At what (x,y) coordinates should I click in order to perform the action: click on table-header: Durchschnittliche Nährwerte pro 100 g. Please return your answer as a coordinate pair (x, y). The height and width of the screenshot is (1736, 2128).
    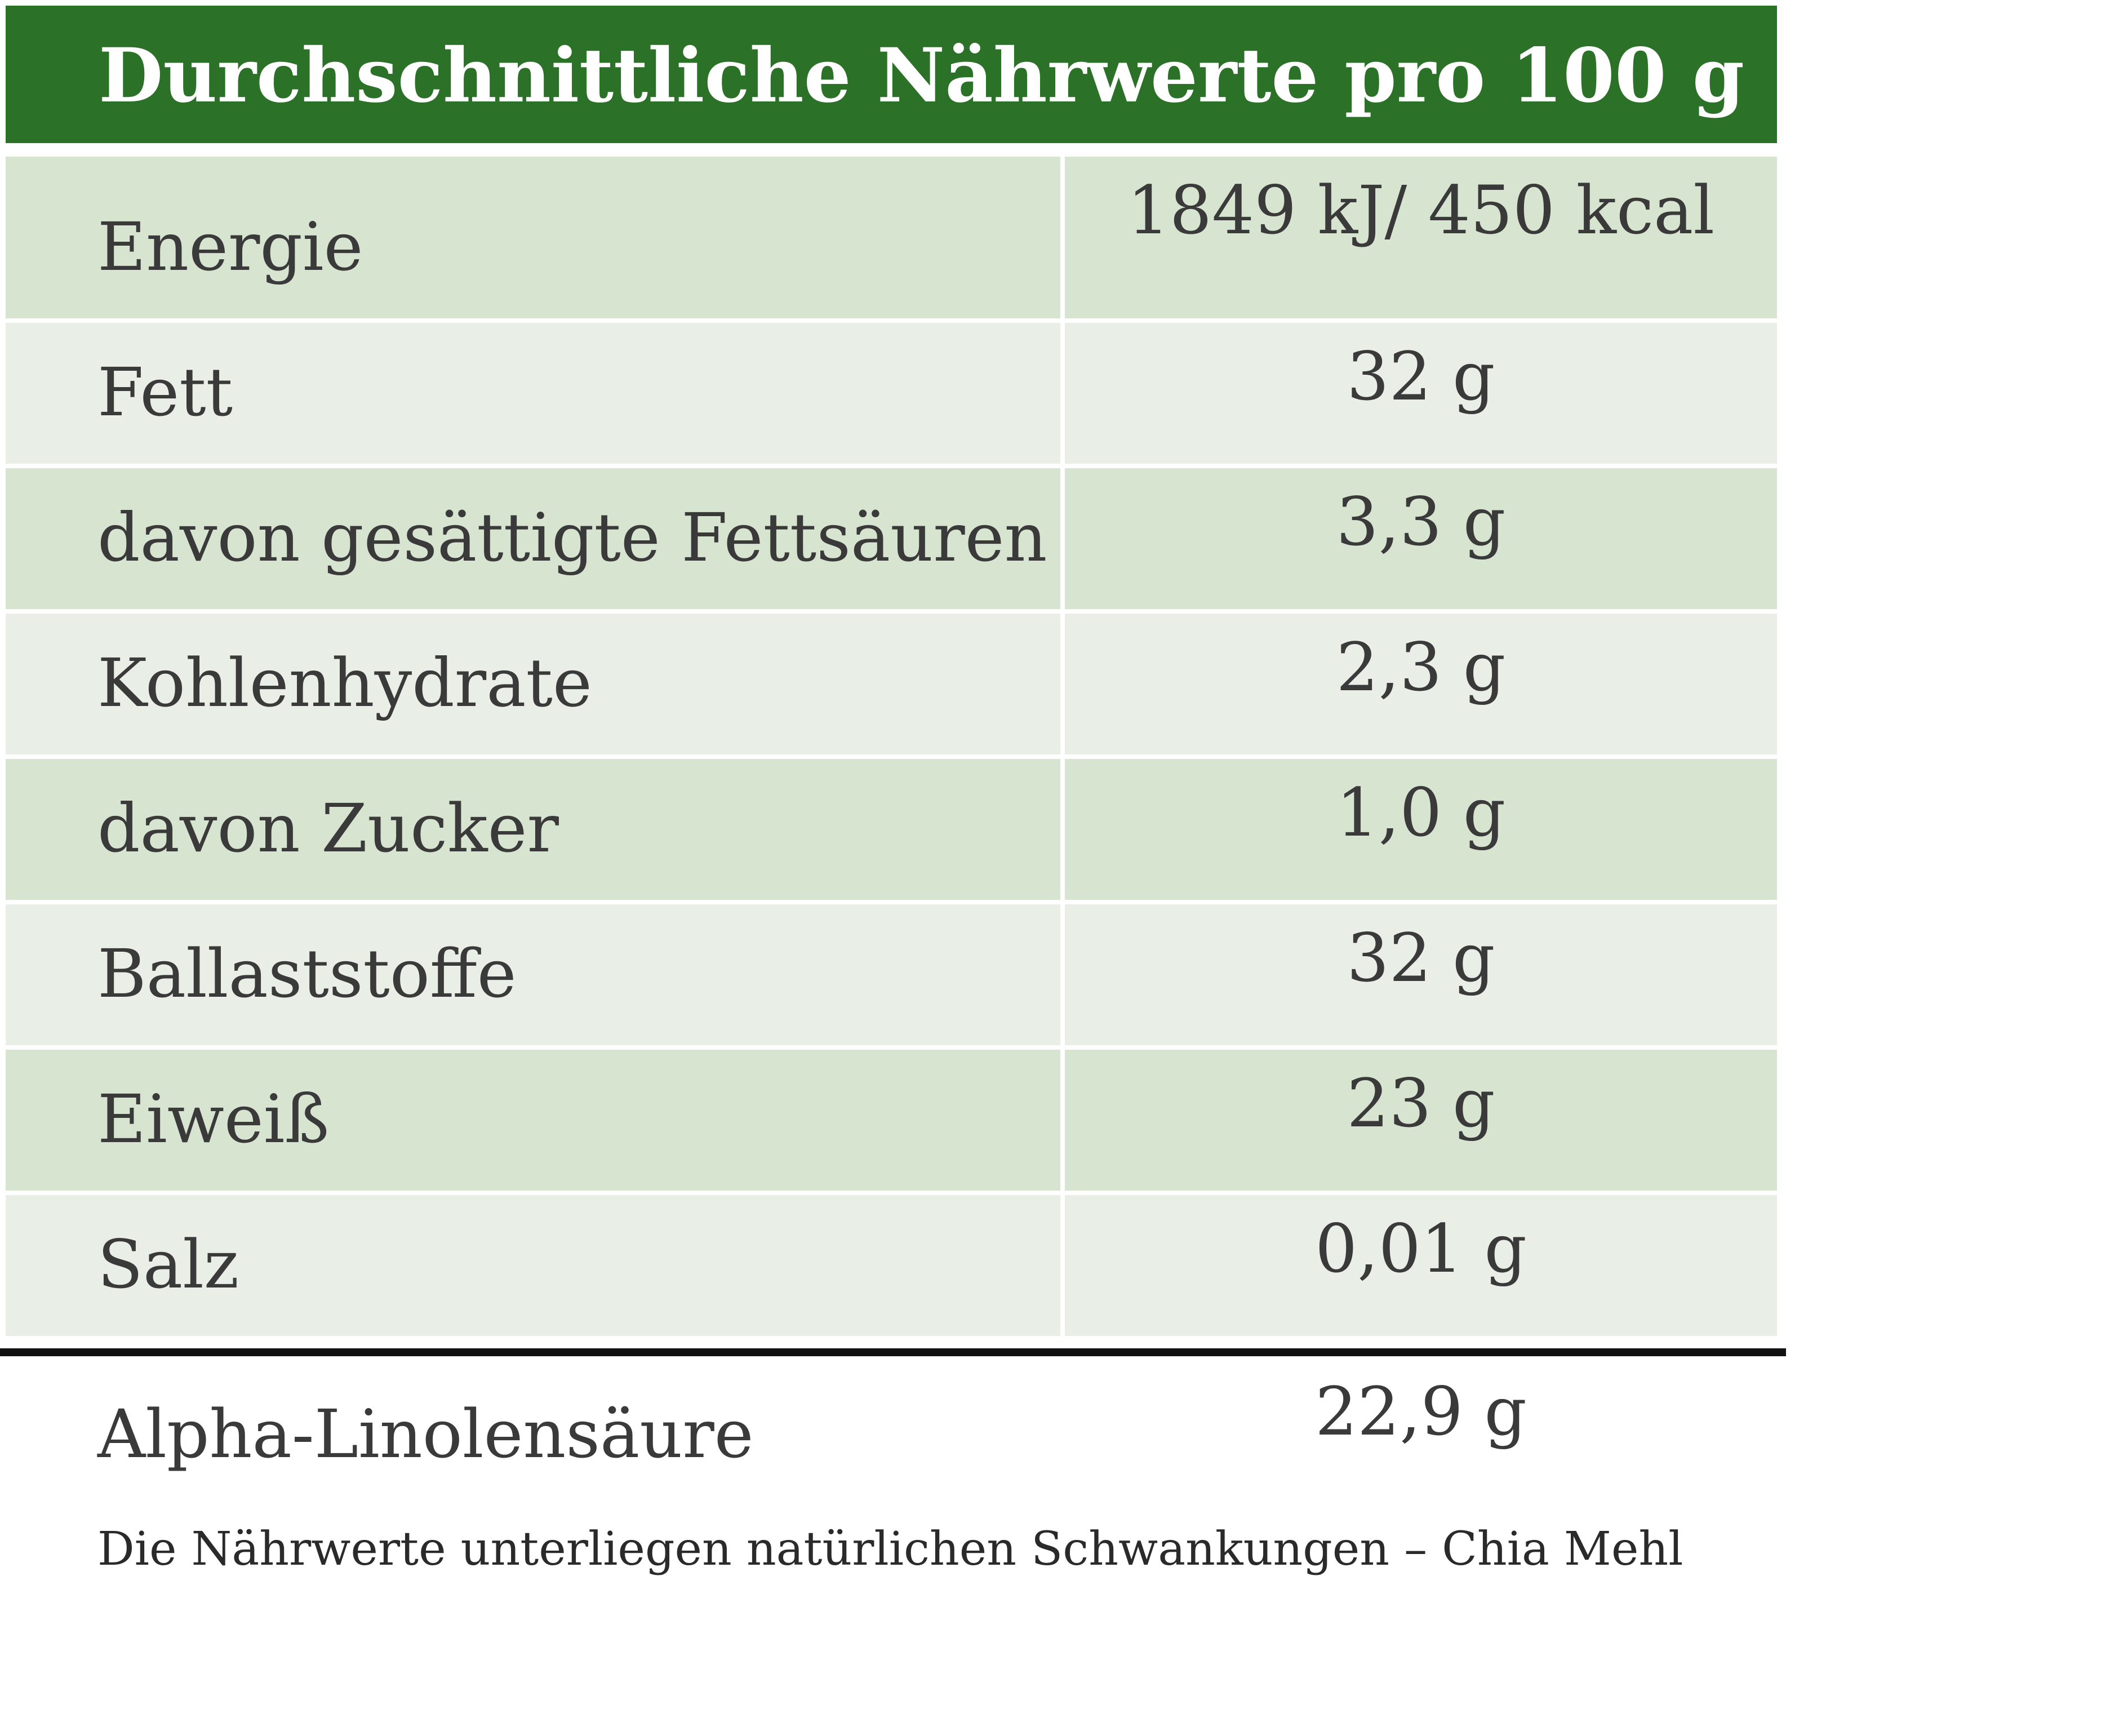
    Looking at the image, I should click on (891, 74).